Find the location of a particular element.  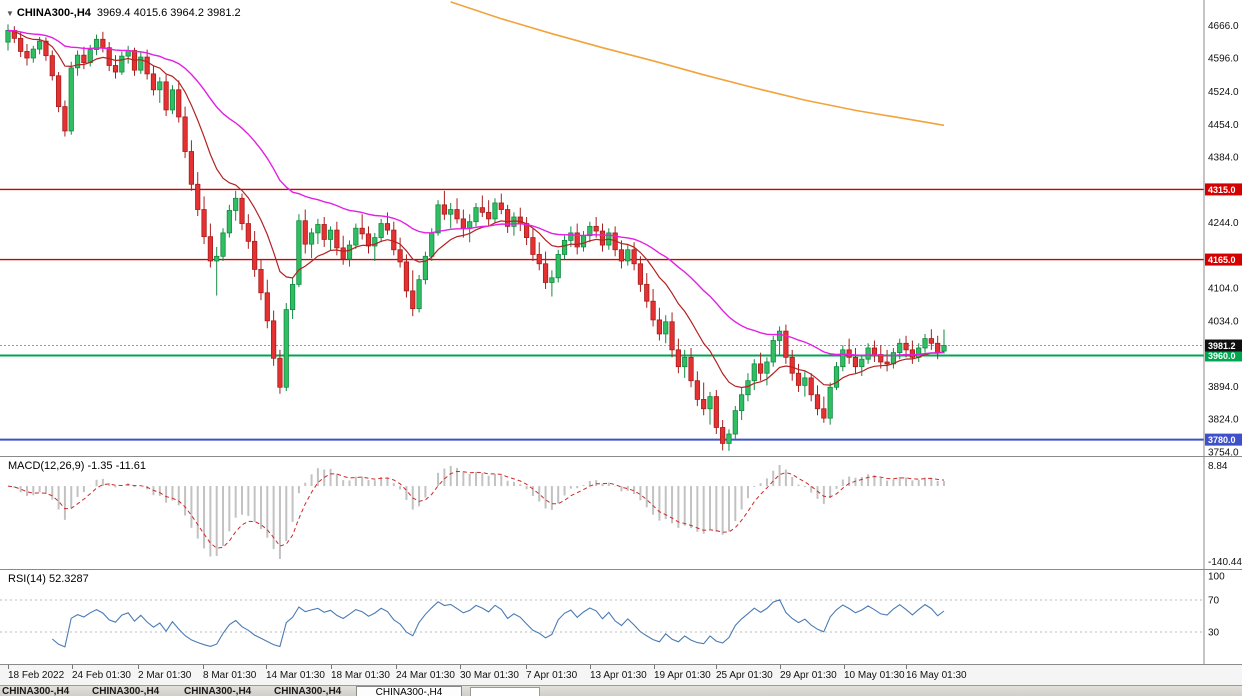

svg-text: 3780.0 is located at coordinates (1222, 440).